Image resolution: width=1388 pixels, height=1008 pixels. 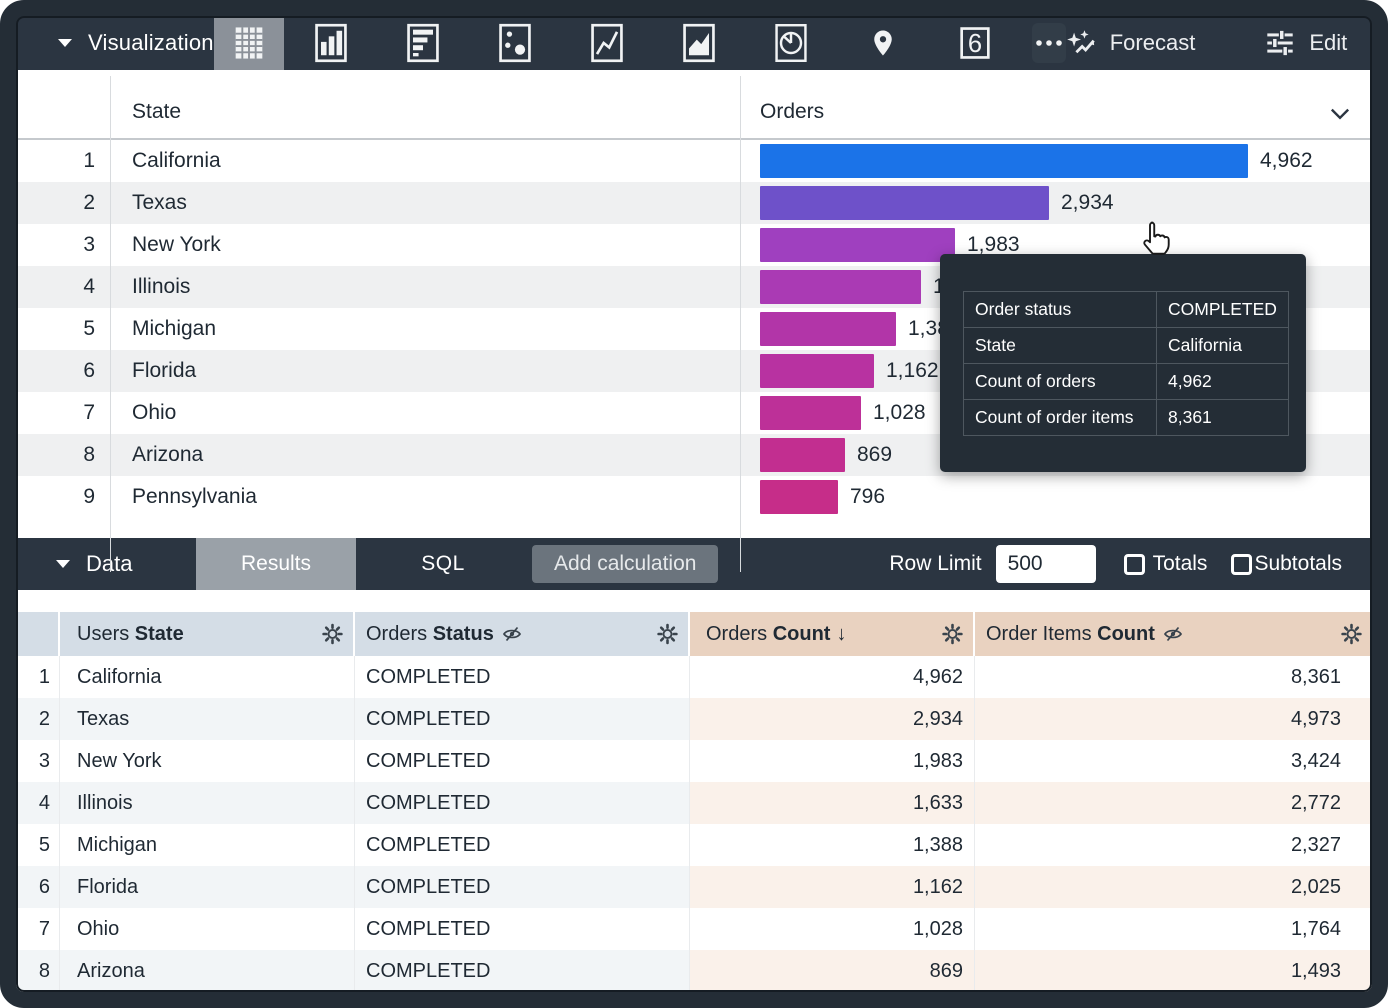 What do you see at coordinates (1315, 676) in the screenshot?
I see `order-items-count-cell: 8,361` at bounding box center [1315, 676].